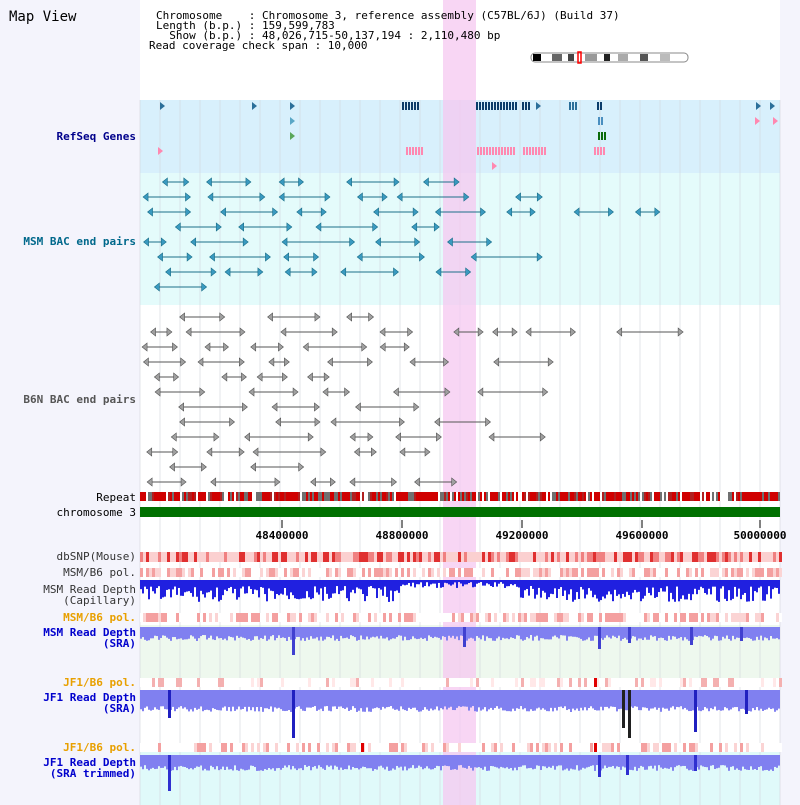  Describe the element at coordinates (79, 399) in the screenshot. I see `track-label-b6n-bac: B6N BAC end pairs` at that location.